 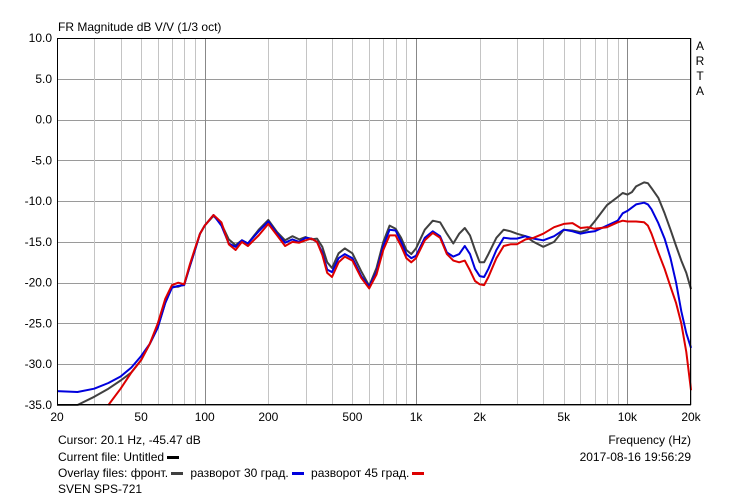 I want to click on x-tick-label: 100, so click(x=205, y=417).